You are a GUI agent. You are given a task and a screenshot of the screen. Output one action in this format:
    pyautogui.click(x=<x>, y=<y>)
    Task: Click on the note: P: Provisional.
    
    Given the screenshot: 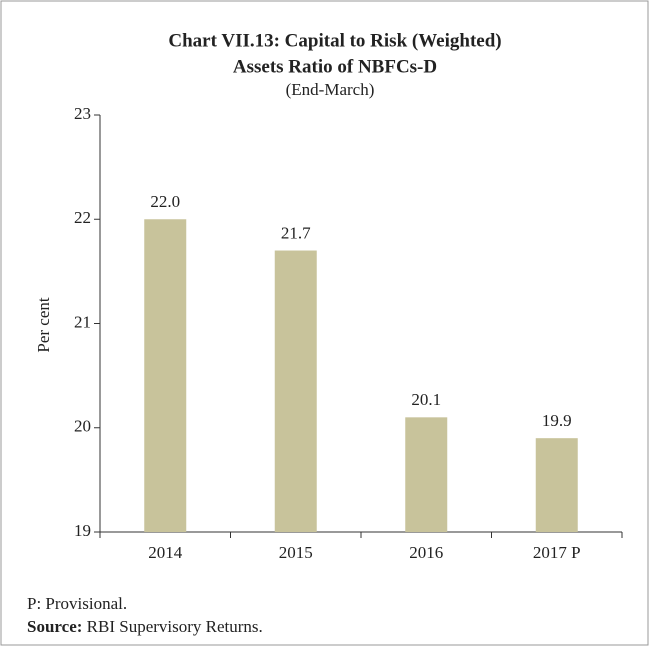 What is the action you would take?
    pyautogui.click(x=77, y=603)
    